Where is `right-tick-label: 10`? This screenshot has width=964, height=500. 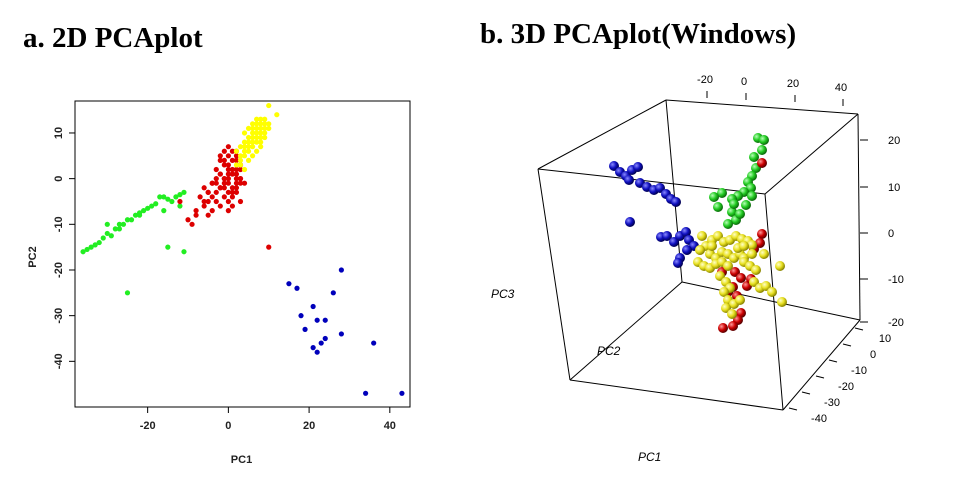
right-tick-label: 10 is located at coordinates (894, 188).